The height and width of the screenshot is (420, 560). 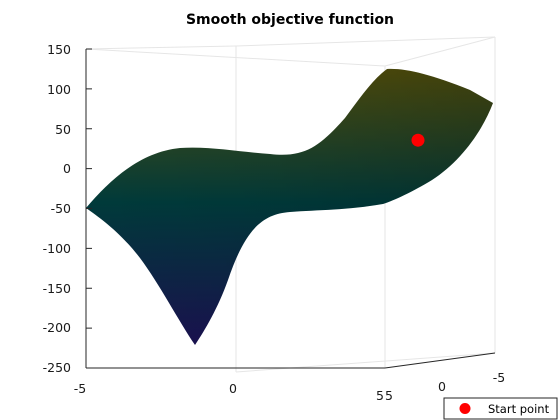 I want to click on z-tick-label: -100, so click(x=57, y=248).